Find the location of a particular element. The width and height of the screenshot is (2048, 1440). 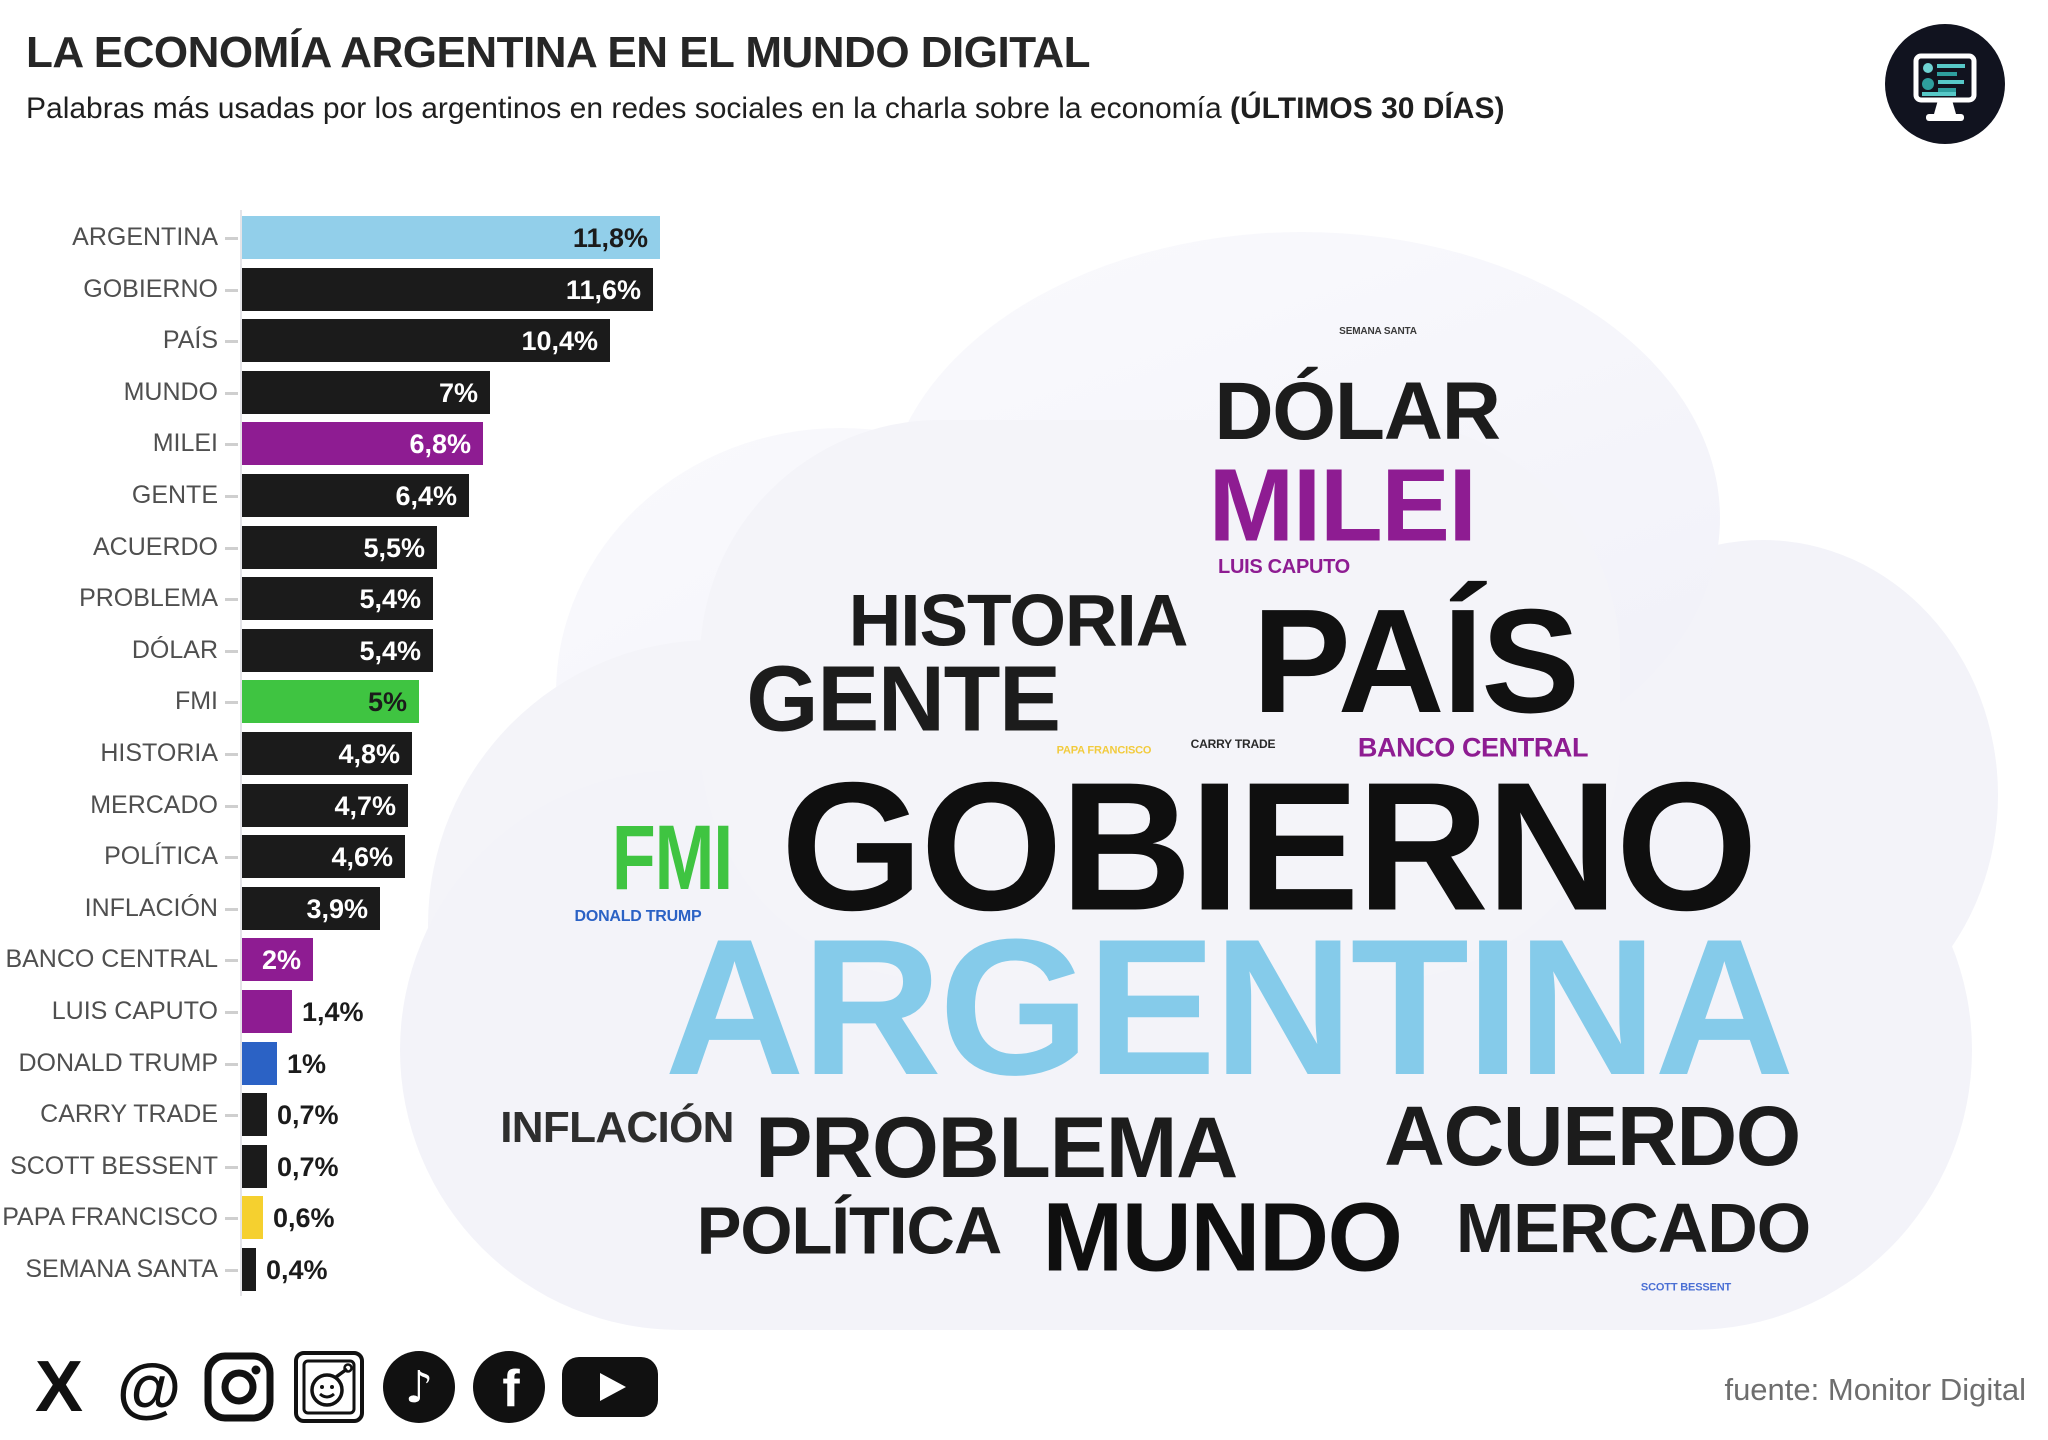

bar-category-label: MILEI is located at coordinates (185, 443).